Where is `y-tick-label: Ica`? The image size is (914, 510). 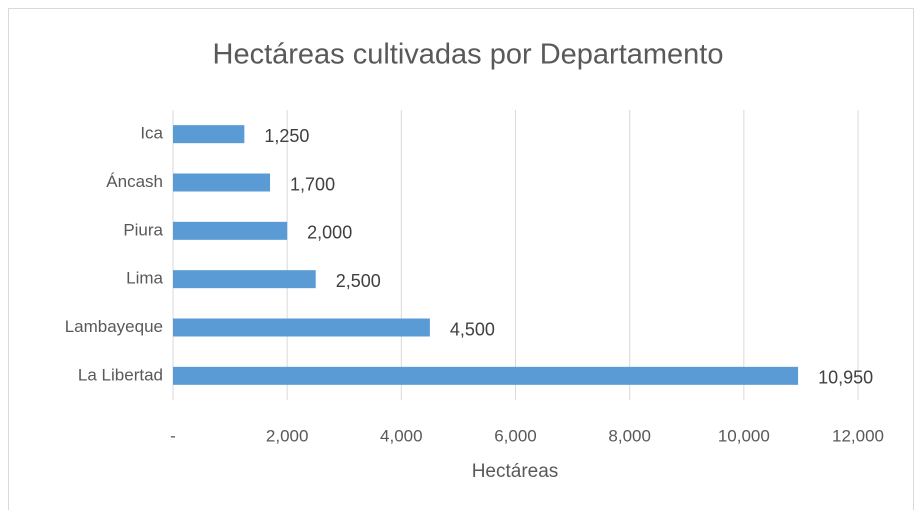 y-tick-label: Ica is located at coordinates (151, 133).